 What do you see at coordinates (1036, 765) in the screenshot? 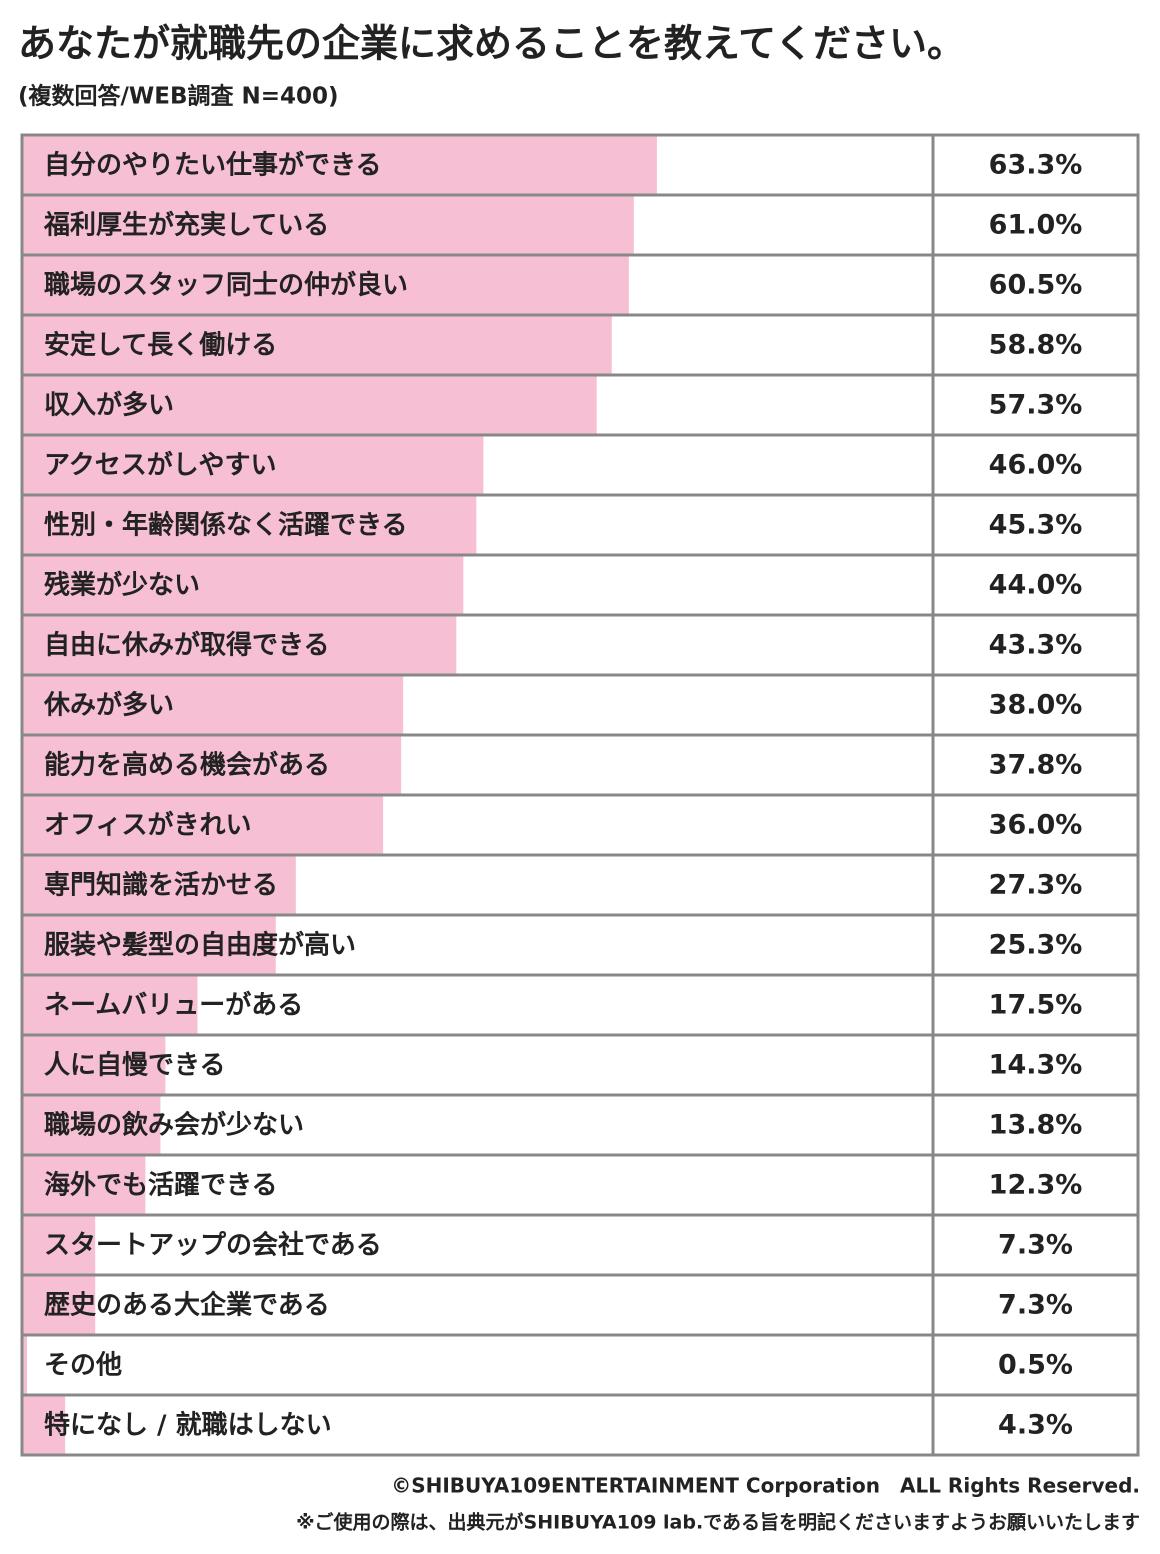
I see `value-label: 37.8%` at bounding box center [1036, 765].